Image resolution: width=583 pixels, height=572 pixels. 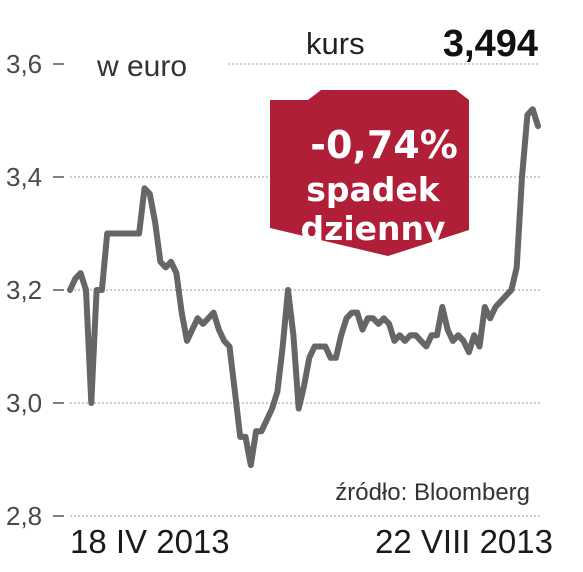 What do you see at coordinates (490, 44) in the screenshot?
I see `kurs-value: 3,494` at bounding box center [490, 44].